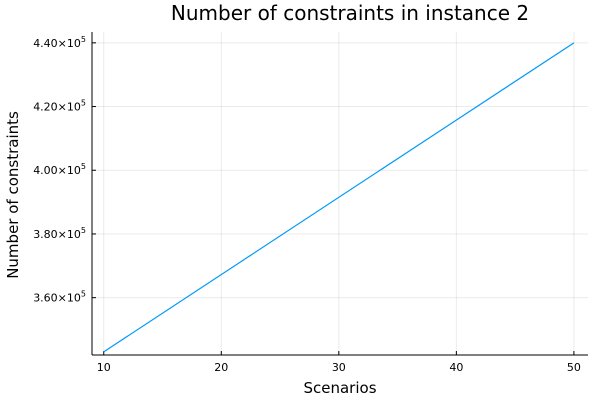 The image size is (600, 400). What do you see at coordinates (339, 388) in the screenshot?
I see `x-axis-title: Scenarios` at bounding box center [339, 388].